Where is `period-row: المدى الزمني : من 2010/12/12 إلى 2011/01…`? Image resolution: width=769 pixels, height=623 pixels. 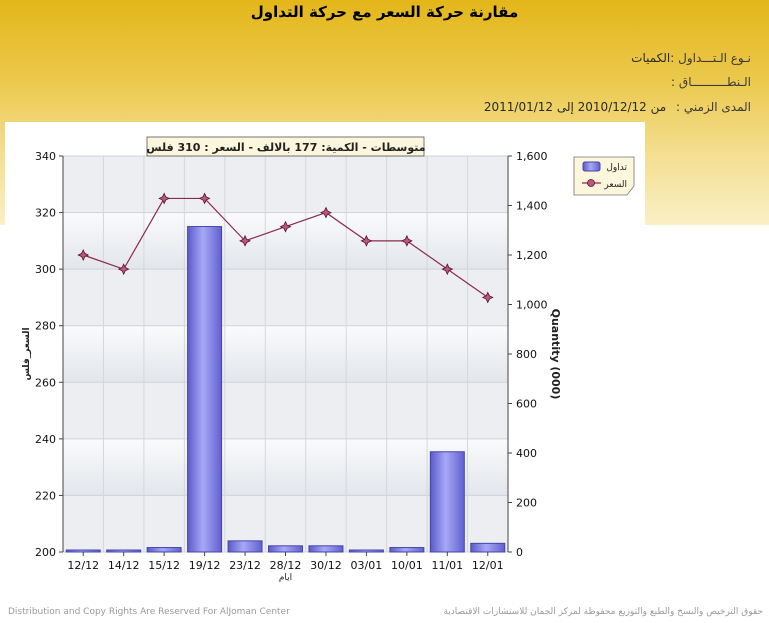 period-row: المدى الزمني : من 2010/12/12 إلى 2011/01… is located at coordinates (617, 107).